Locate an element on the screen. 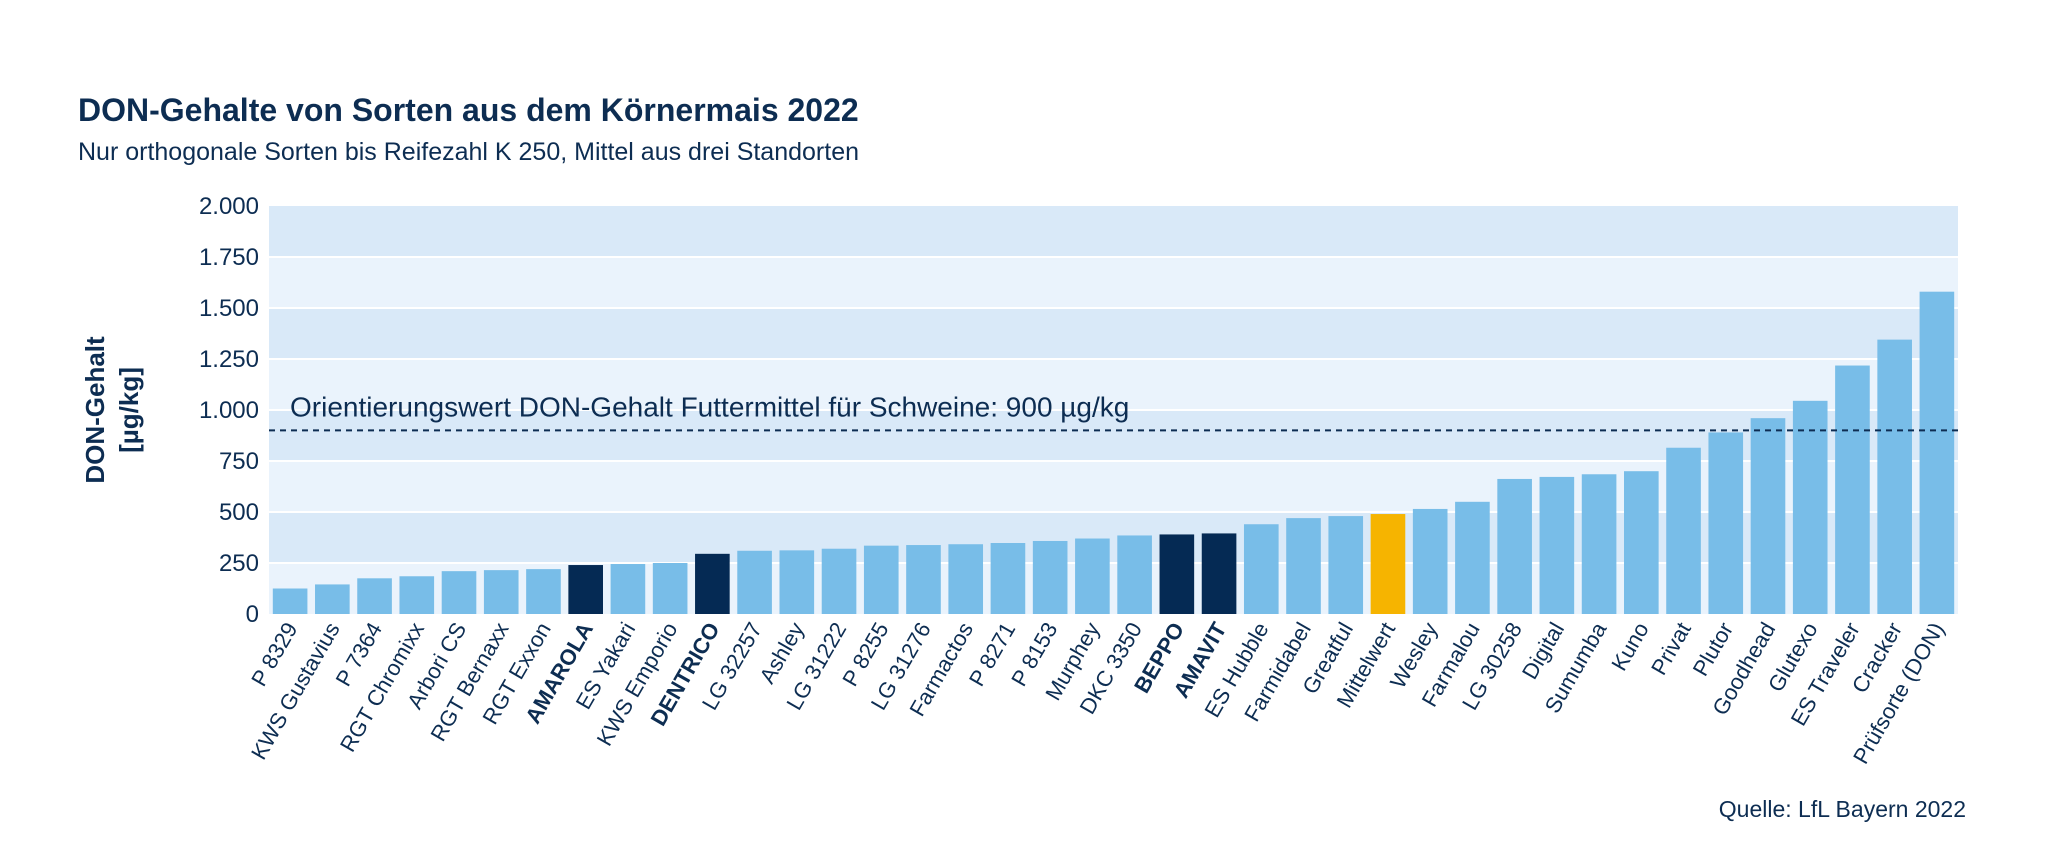 This screenshot has width=2048, height=858. y-tick-label: 1.500 is located at coordinates (229, 308).